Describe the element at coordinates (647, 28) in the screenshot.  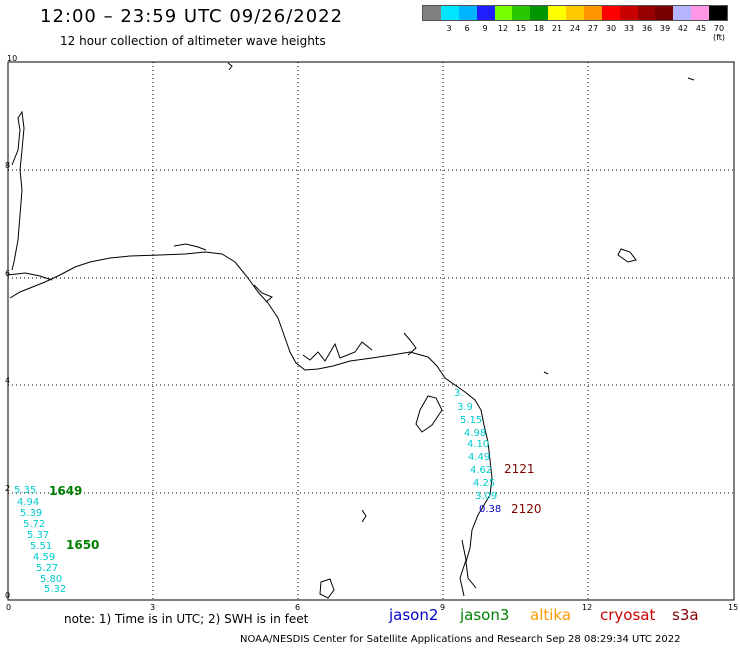
I see `legend-label: 36` at that location.